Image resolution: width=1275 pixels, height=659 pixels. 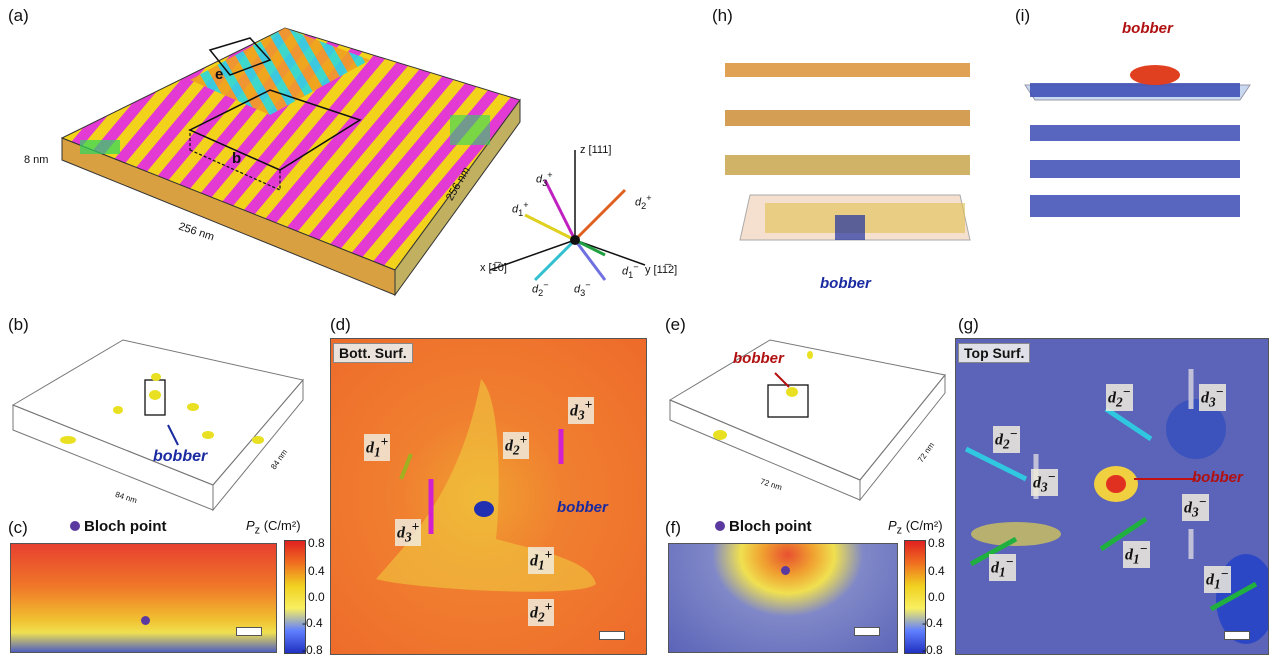 I want to click on d3-minus-label: d3−, so click(x=582, y=289).